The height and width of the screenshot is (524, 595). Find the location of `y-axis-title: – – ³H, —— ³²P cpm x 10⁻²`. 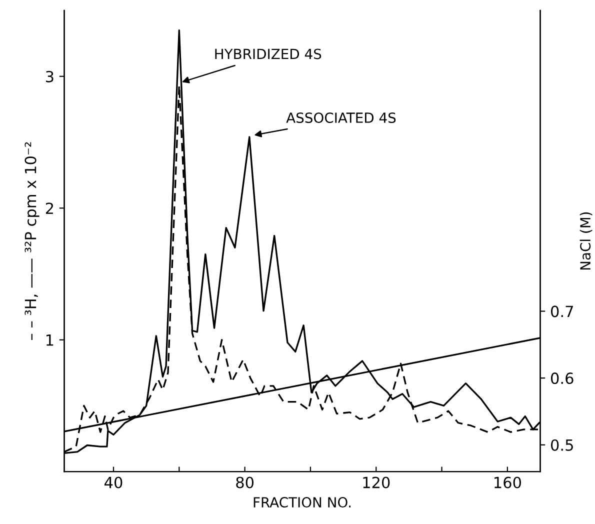

y-axis-title: – – ³H, —— ³²P cpm x 10⁻² is located at coordinates (32, 241).